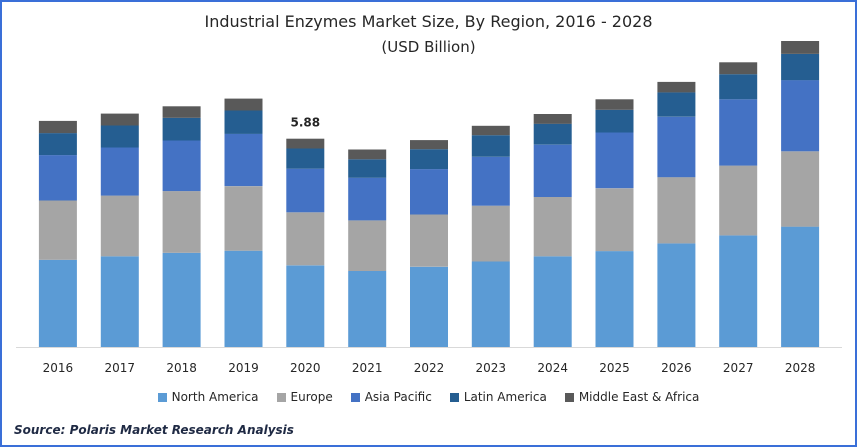  Describe the element at coordinates (305, 123) in the screenshot. I see `data-label: 5.88` at that location.